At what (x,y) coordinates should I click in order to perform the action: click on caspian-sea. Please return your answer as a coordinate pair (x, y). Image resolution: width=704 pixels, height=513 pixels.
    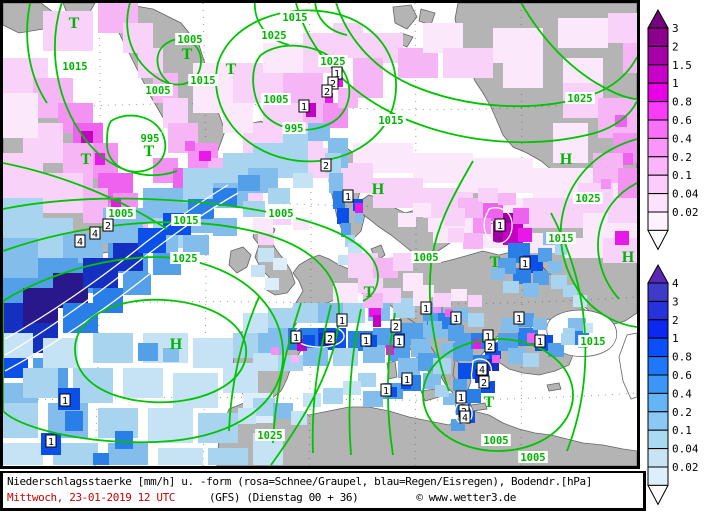
    Looking at the image, I should click on (627, 366).